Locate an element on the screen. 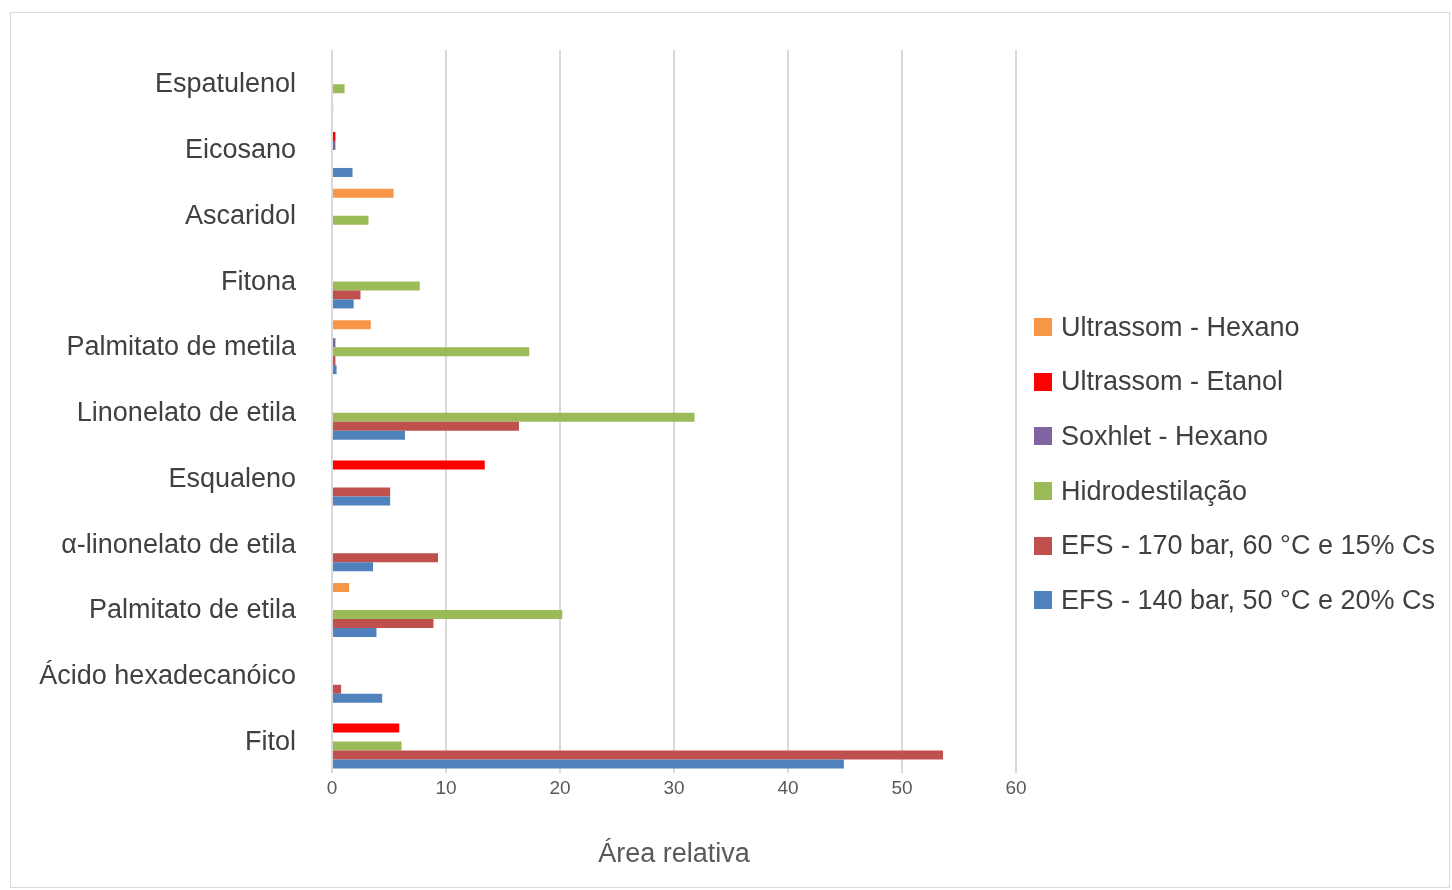 The width and height of the screenshot is (1452, 890). x-tick-label: 10 is located at coordinates (446, 788).